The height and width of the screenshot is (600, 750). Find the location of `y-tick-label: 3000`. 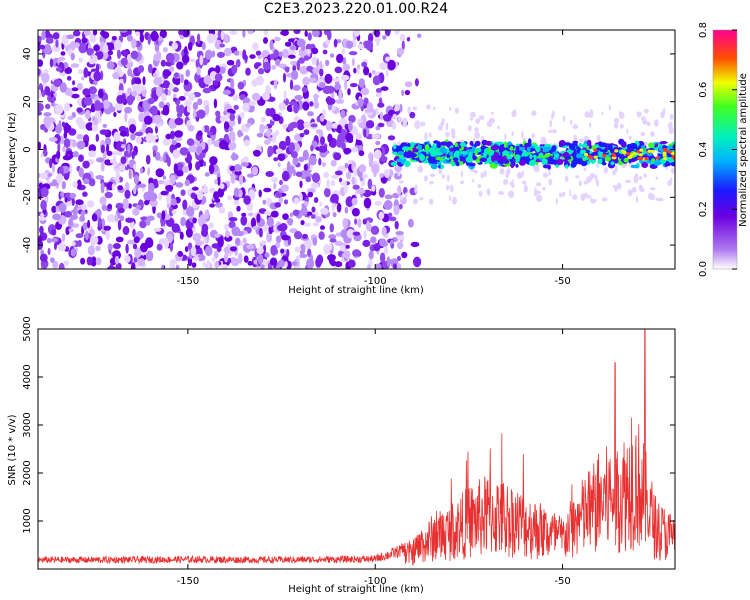

y-tick-label: 3000 is located at coordinates (27, 424).